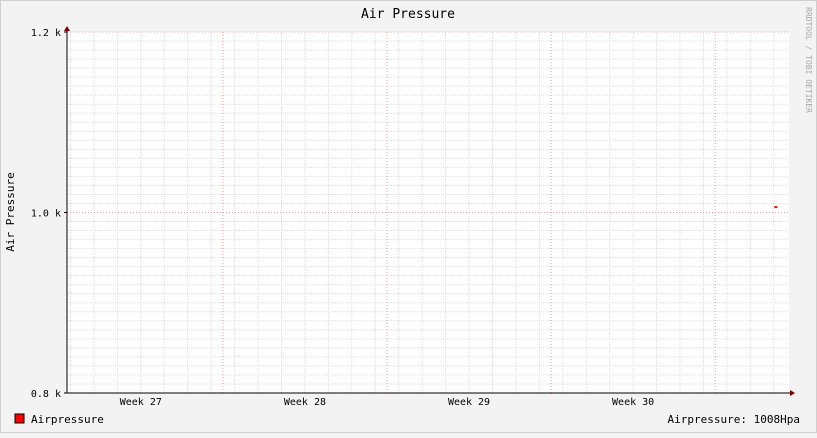  I want to click on x-axis-arrow-icon, so click(792, 393).